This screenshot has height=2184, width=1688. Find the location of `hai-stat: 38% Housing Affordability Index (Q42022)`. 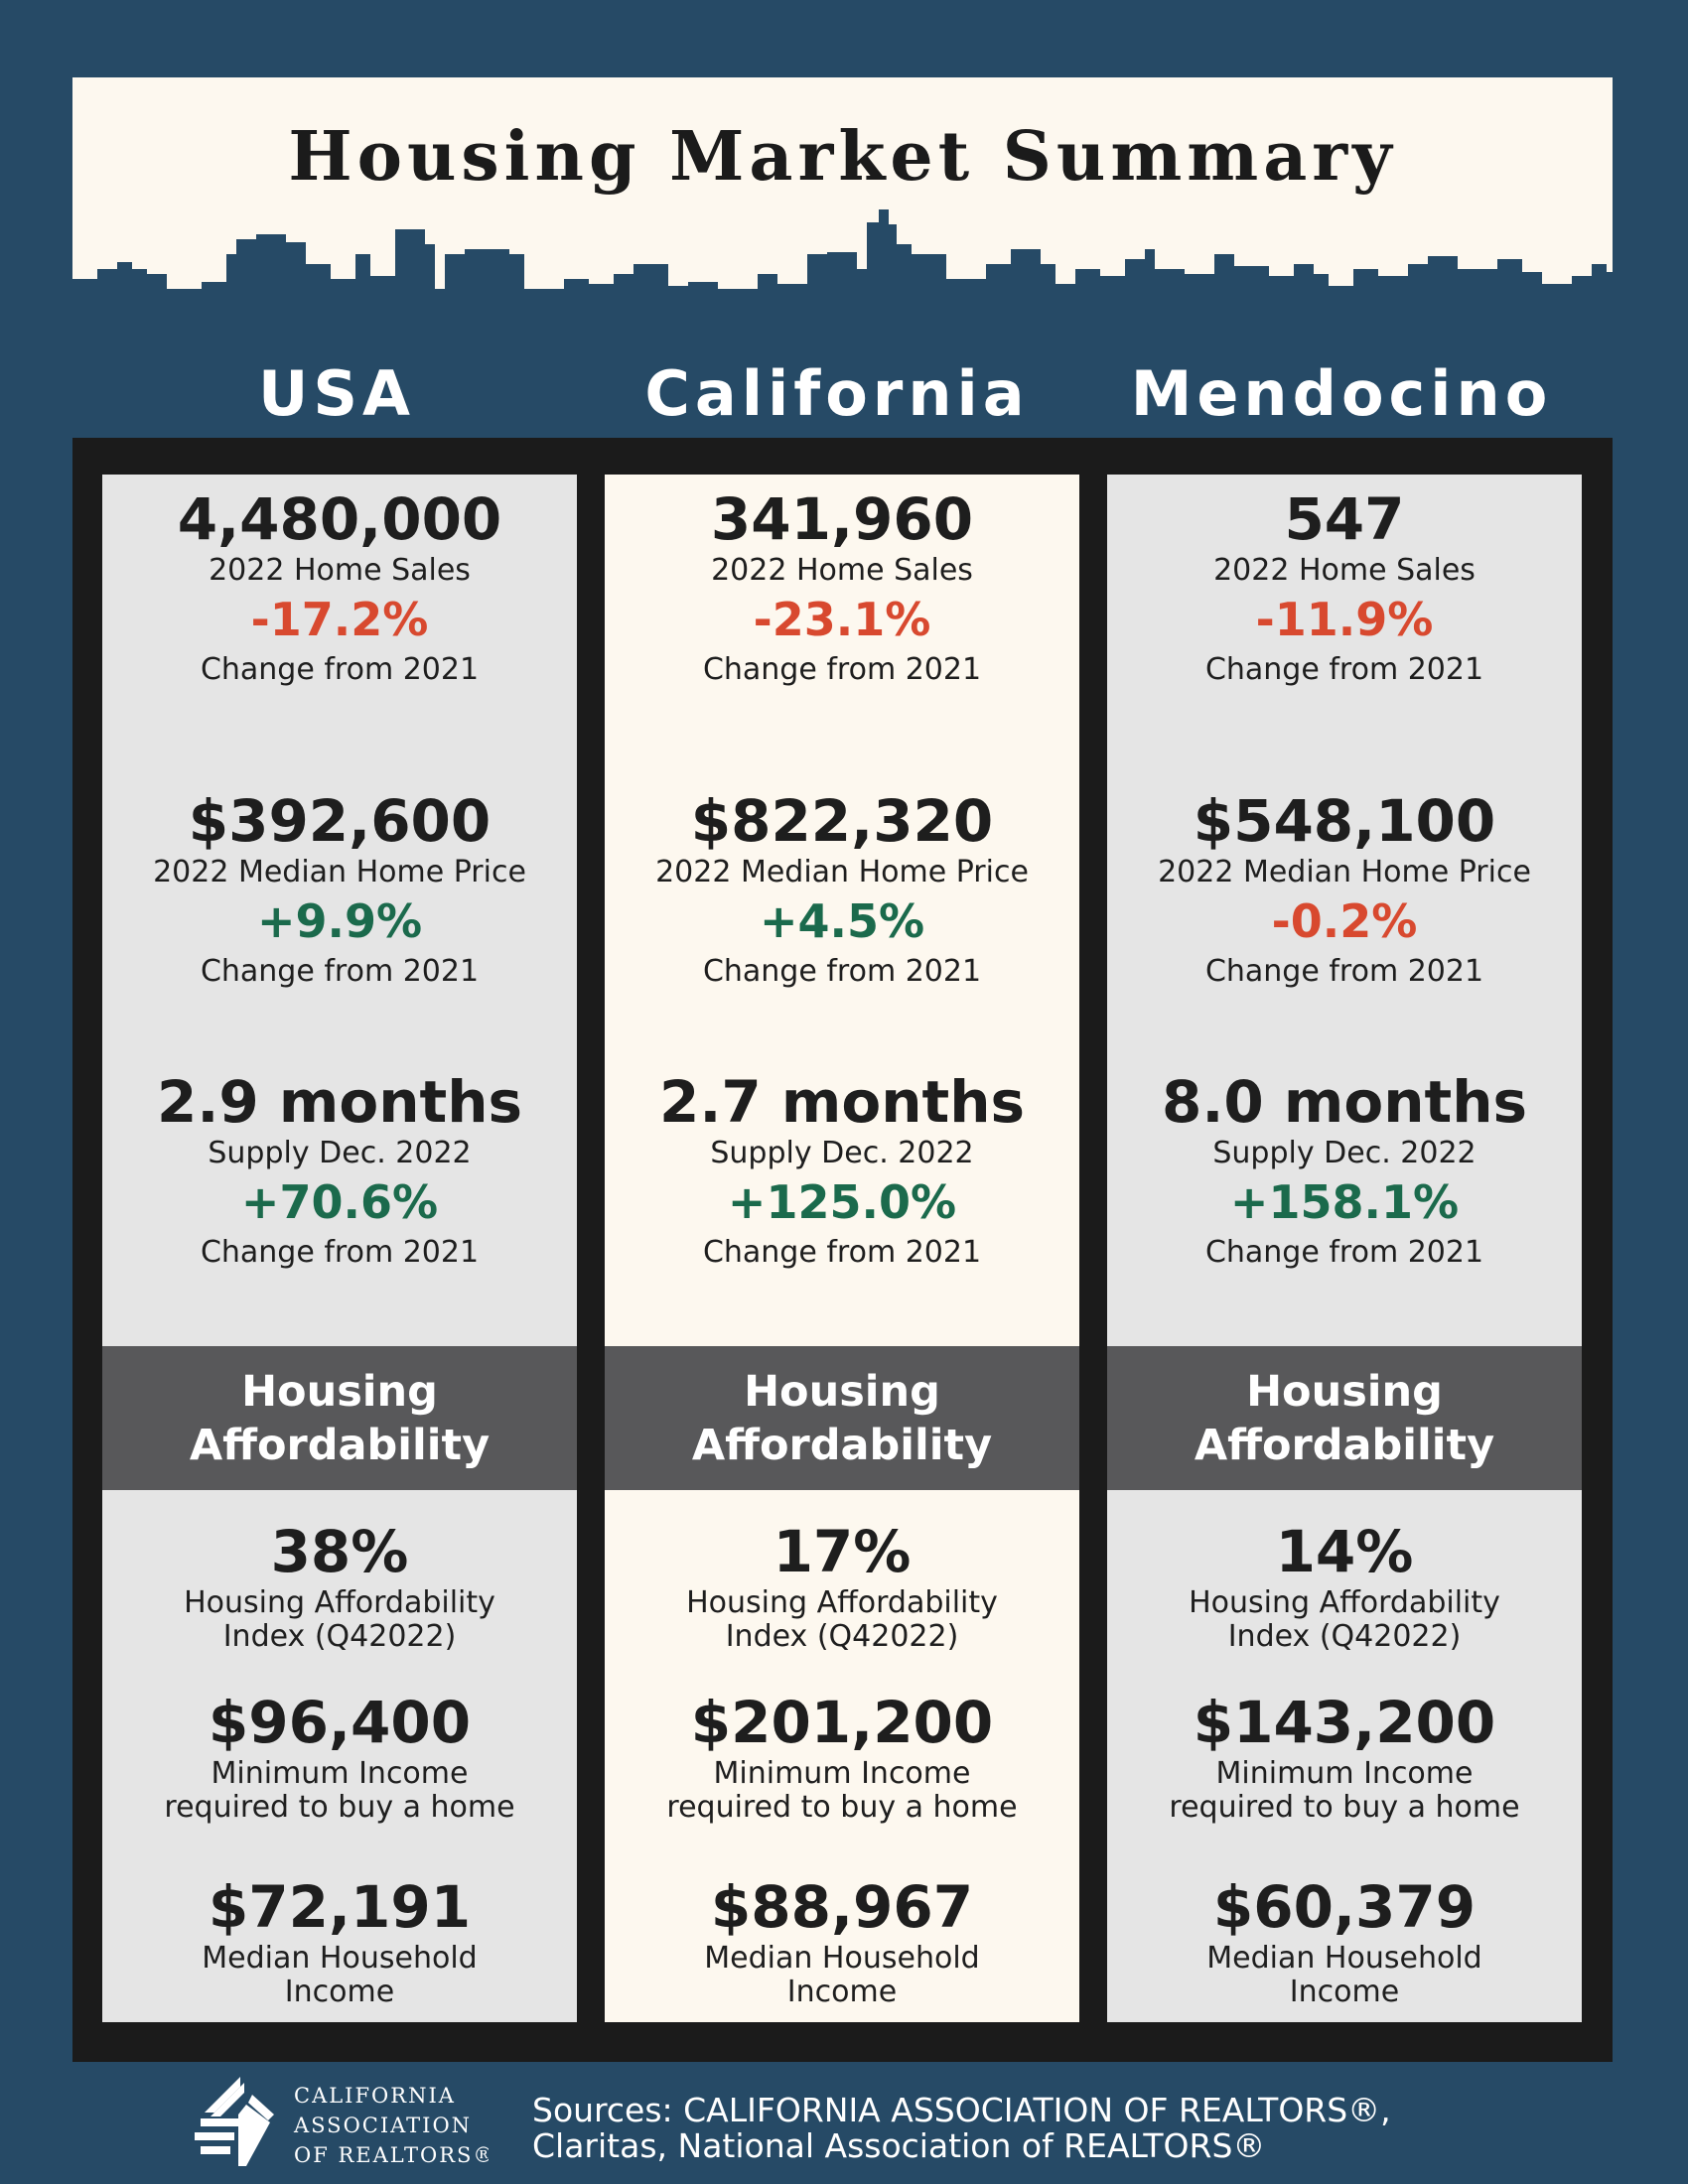

hai-stat: 38% Housing Affordability Index (Q42022) is located at coordinates (339, 1585).